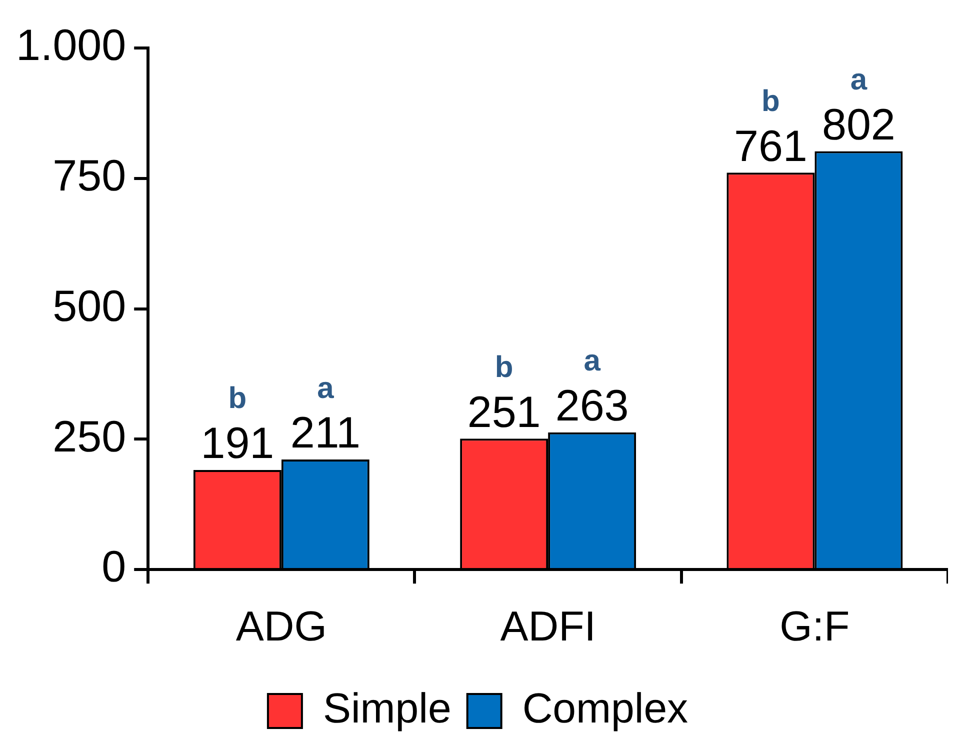 Image resolution: width=960 pixels, height=754 pixels. Describe the element at coordinates (815, 626) in the screenshot. I see `x-tick-label: G:F` at that location.